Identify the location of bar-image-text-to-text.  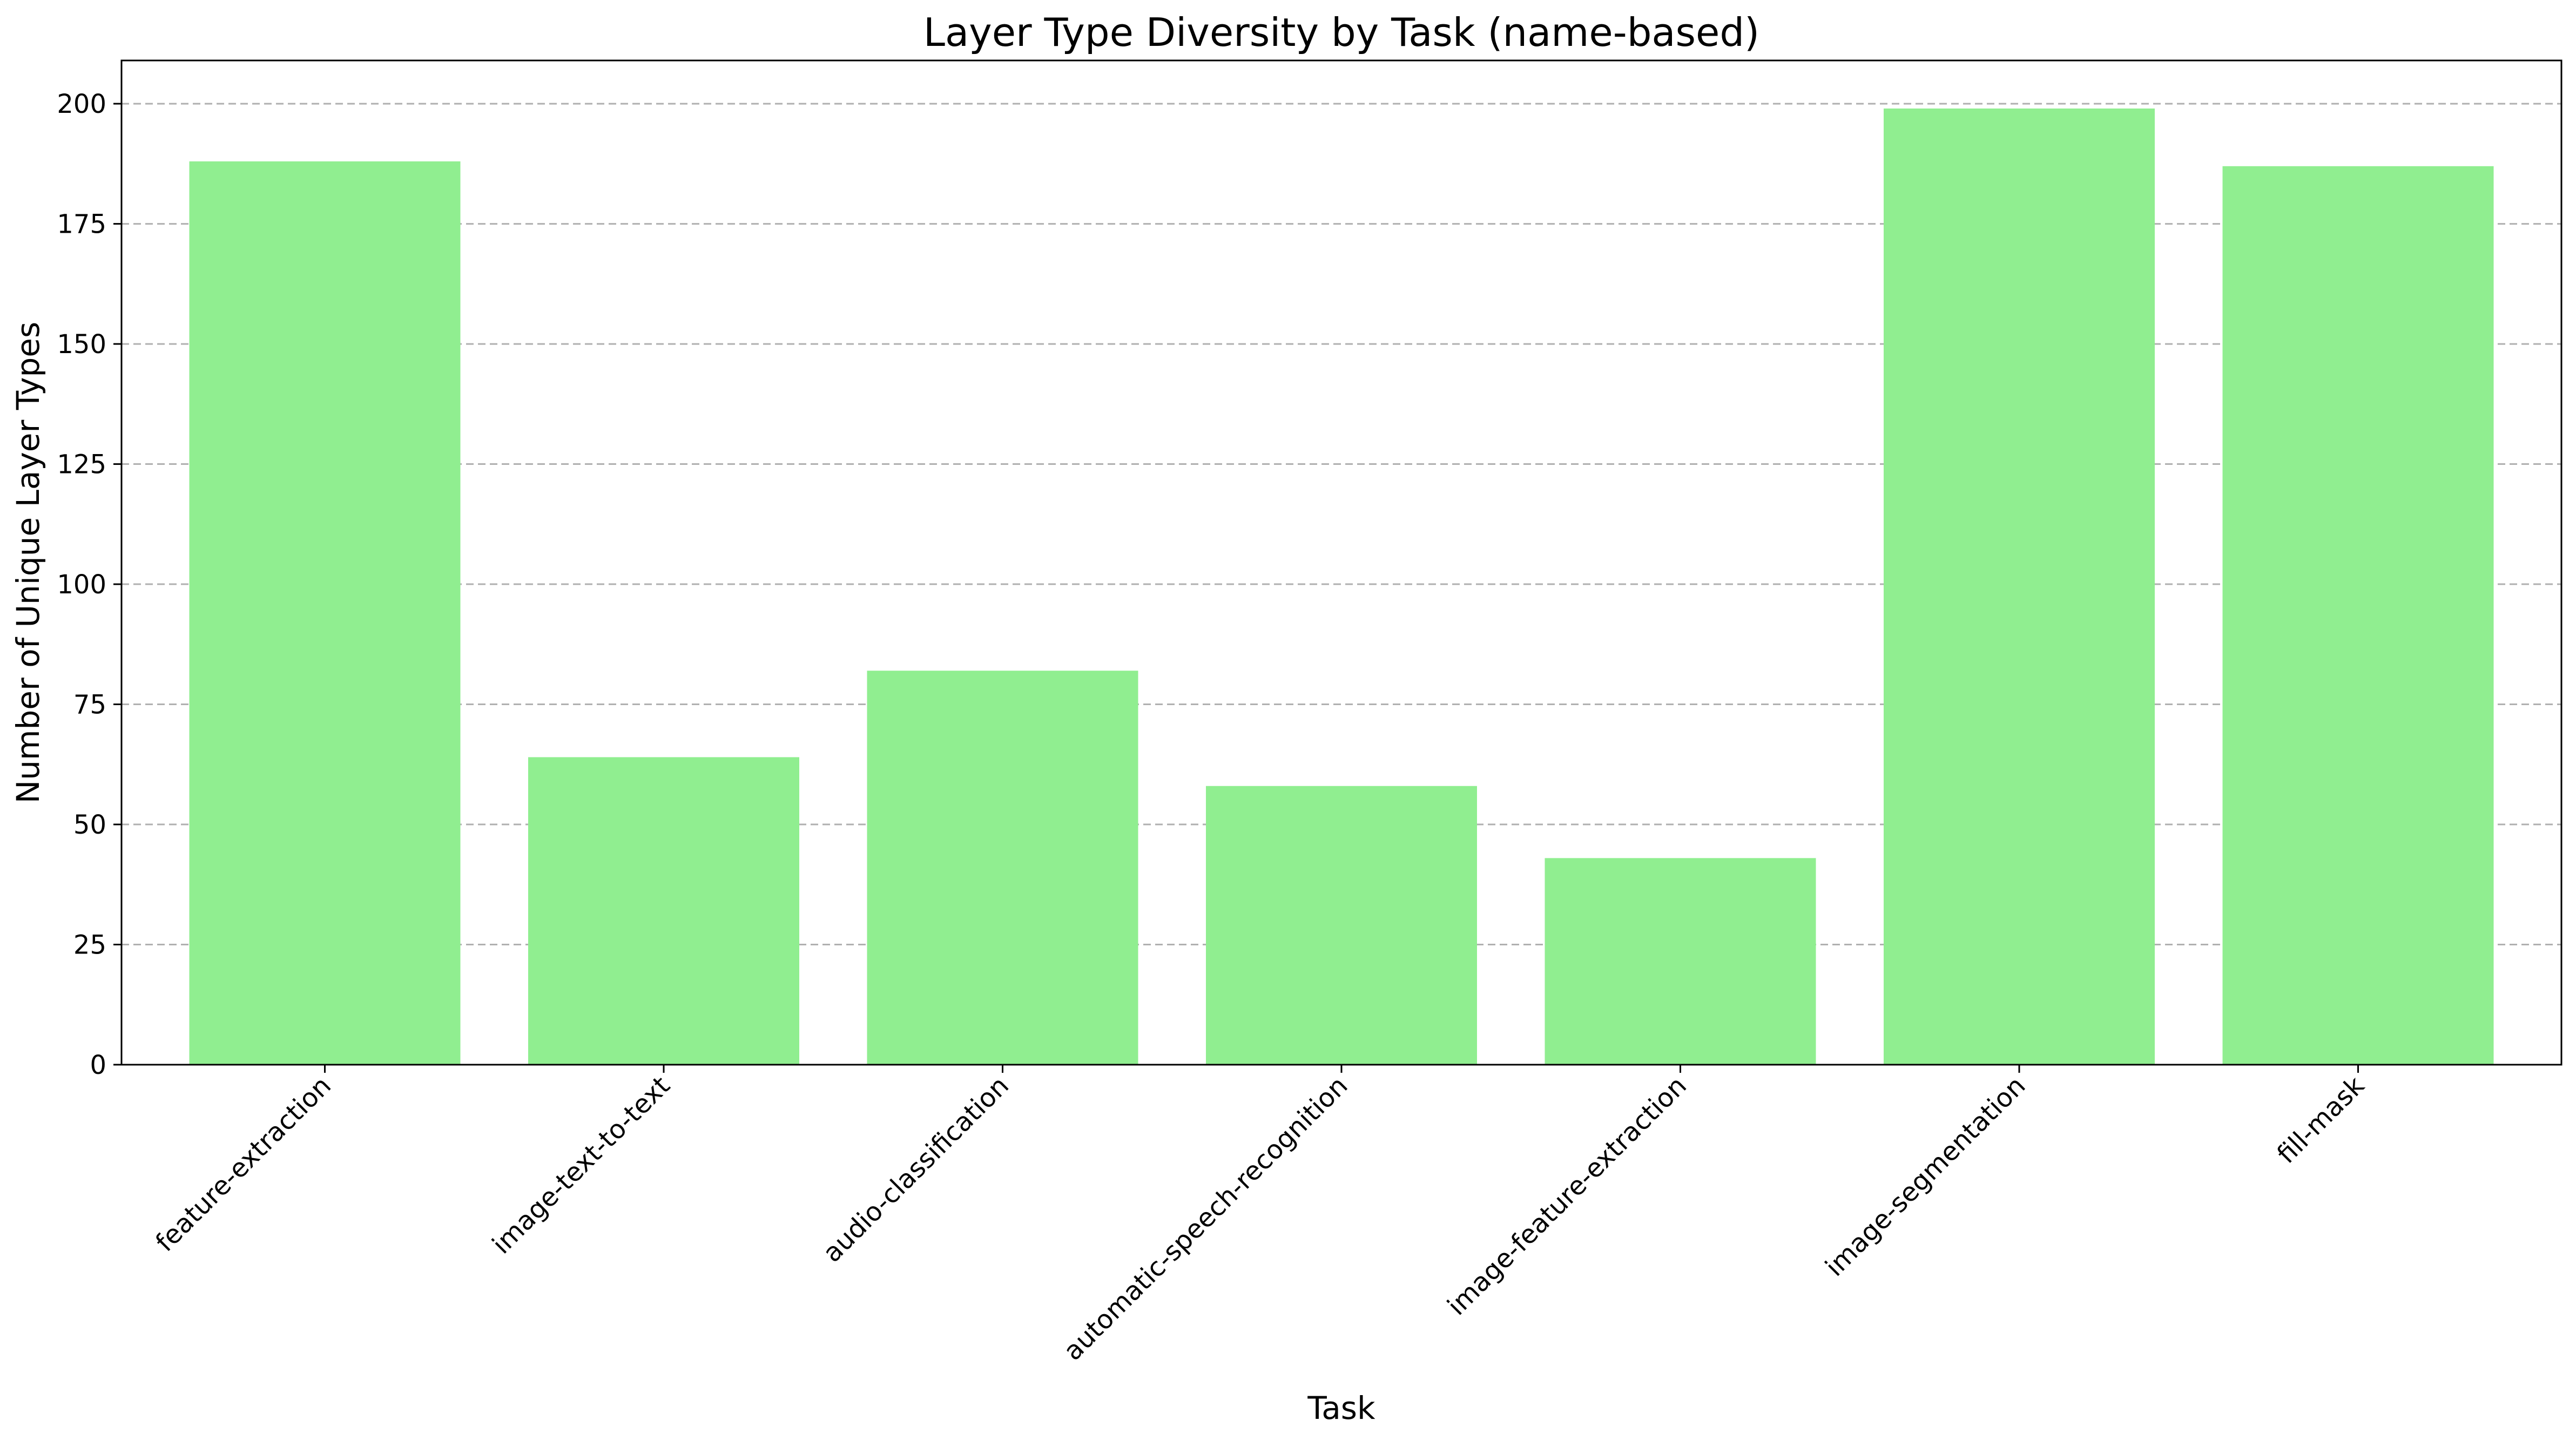
(663, 911).